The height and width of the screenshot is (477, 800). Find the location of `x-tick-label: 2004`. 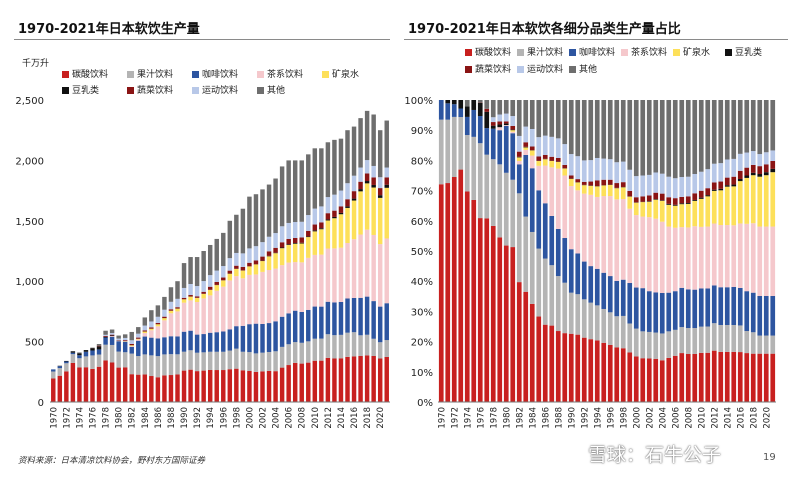

x-tick-label: 2004 is located at coordinates (277, 418).